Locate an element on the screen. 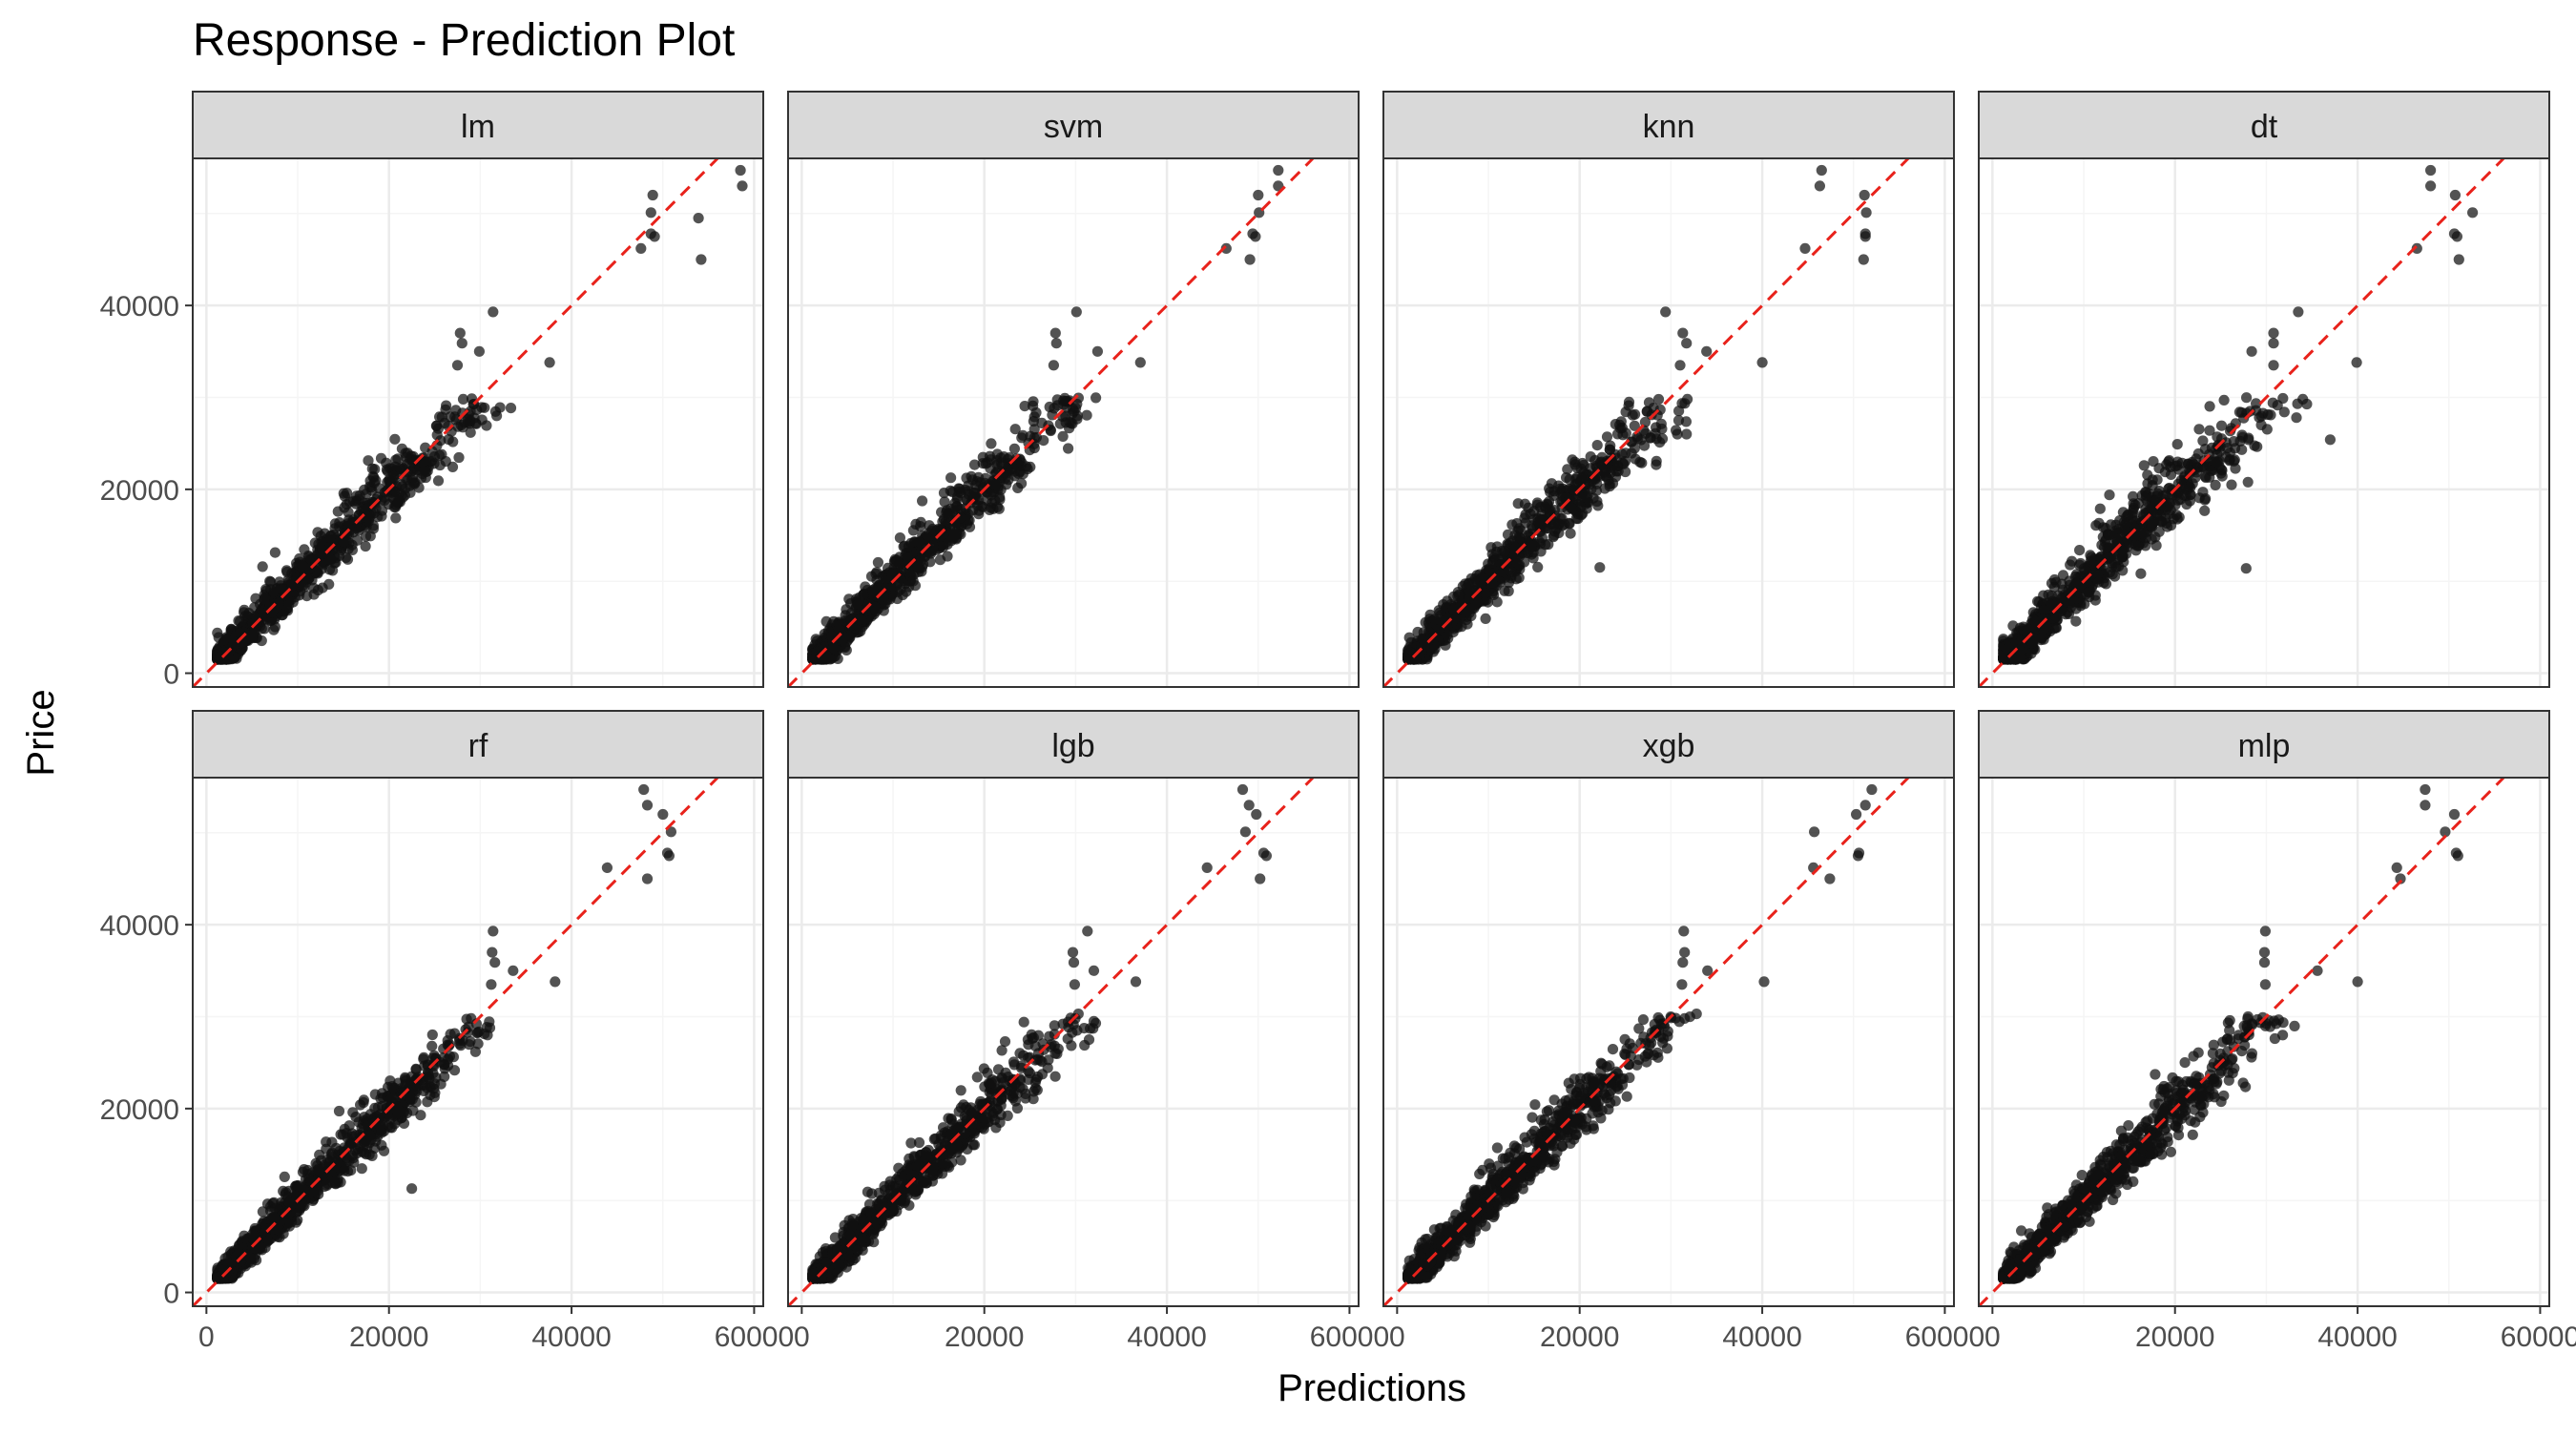 The image size is (2576, 1436). facet-label-lm: lm is located at coordinates (478, 127).